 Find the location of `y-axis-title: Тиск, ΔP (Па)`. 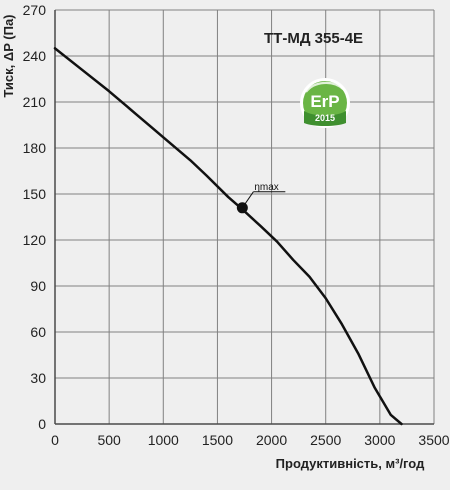

y-axis-title: Тиск, ΔP (Па) is located at coordinates (8, 55).